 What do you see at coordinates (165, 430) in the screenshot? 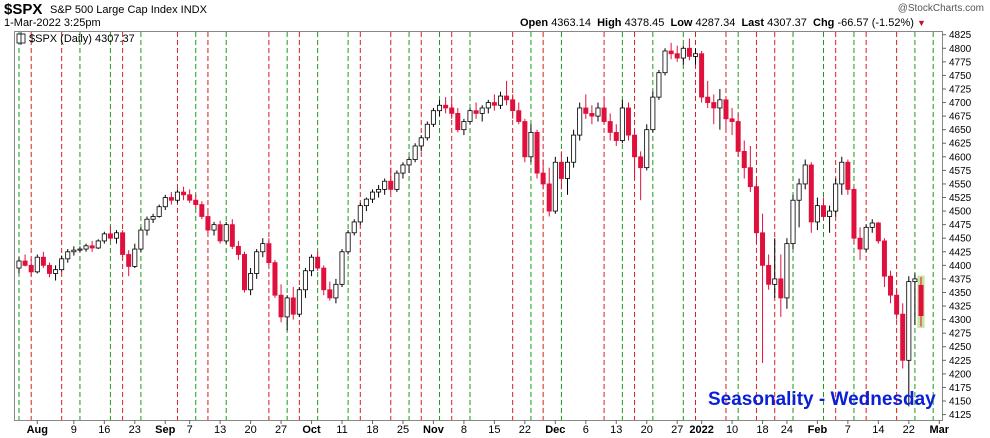
I see `x-tick-label: Sep` at bounding box center [165, 430].